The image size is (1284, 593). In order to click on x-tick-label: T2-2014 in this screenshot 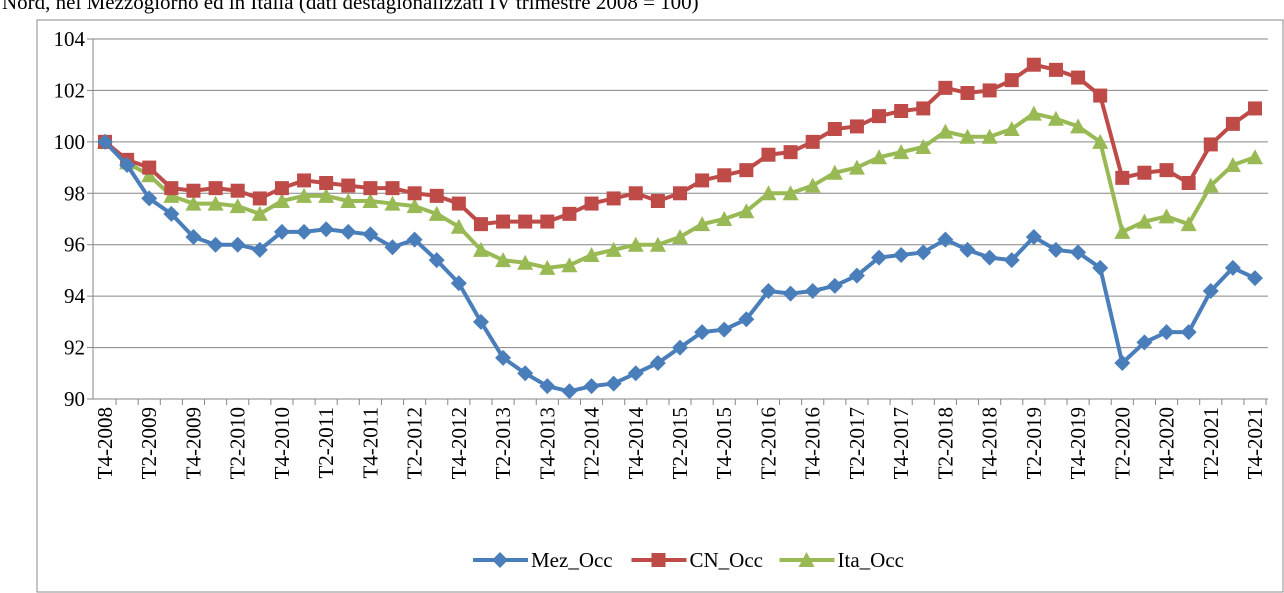, I will do `click(592, 443)`.